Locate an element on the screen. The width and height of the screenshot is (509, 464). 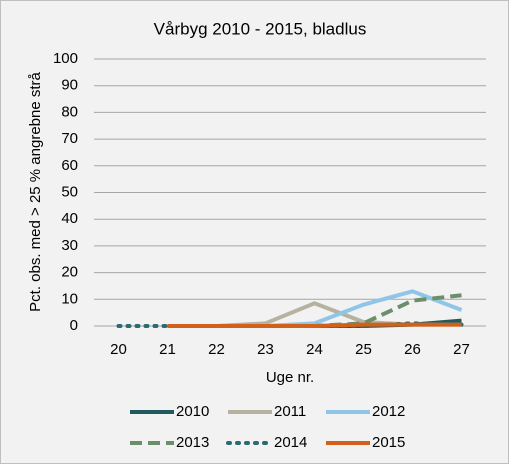
y-tick-label: 90 is located at coordinates (69, 85).